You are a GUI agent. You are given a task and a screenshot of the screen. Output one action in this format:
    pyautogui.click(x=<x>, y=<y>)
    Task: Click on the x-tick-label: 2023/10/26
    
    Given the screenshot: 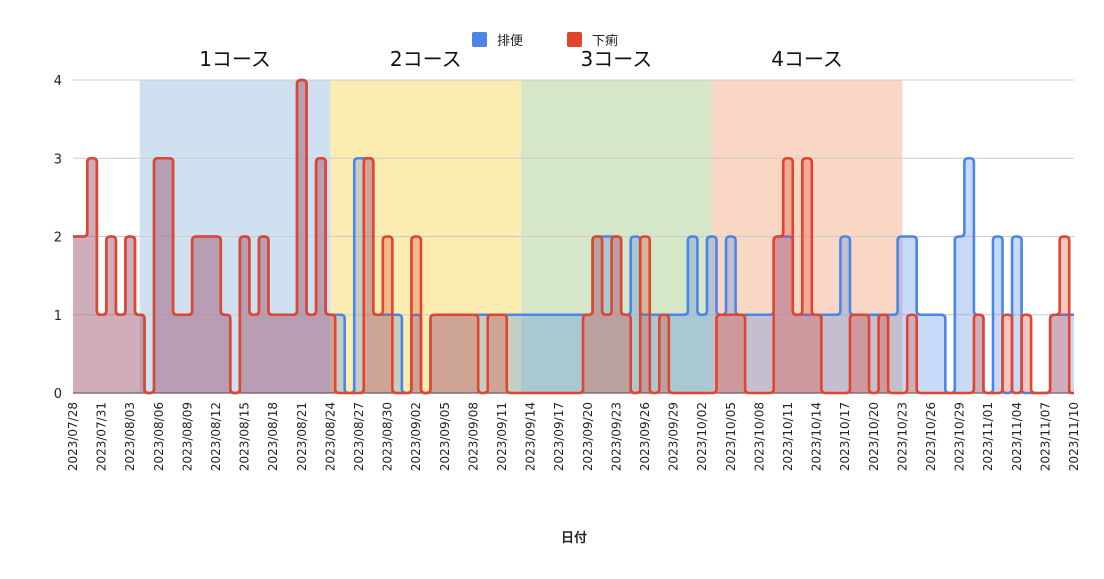 What is the action you would take?
    pyautogui.click(x=931, y=436)
    